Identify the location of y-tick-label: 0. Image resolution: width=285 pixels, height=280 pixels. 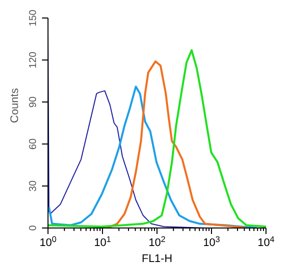
(33, 227).